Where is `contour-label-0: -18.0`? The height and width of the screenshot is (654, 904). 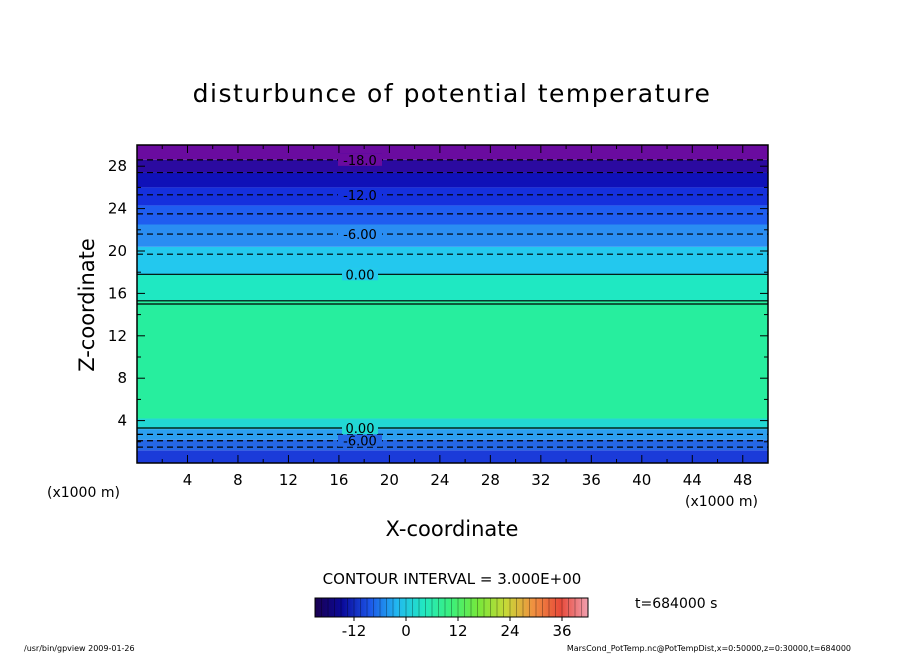 contour-label-0: -18.0 is located at coordinates (360, 161).